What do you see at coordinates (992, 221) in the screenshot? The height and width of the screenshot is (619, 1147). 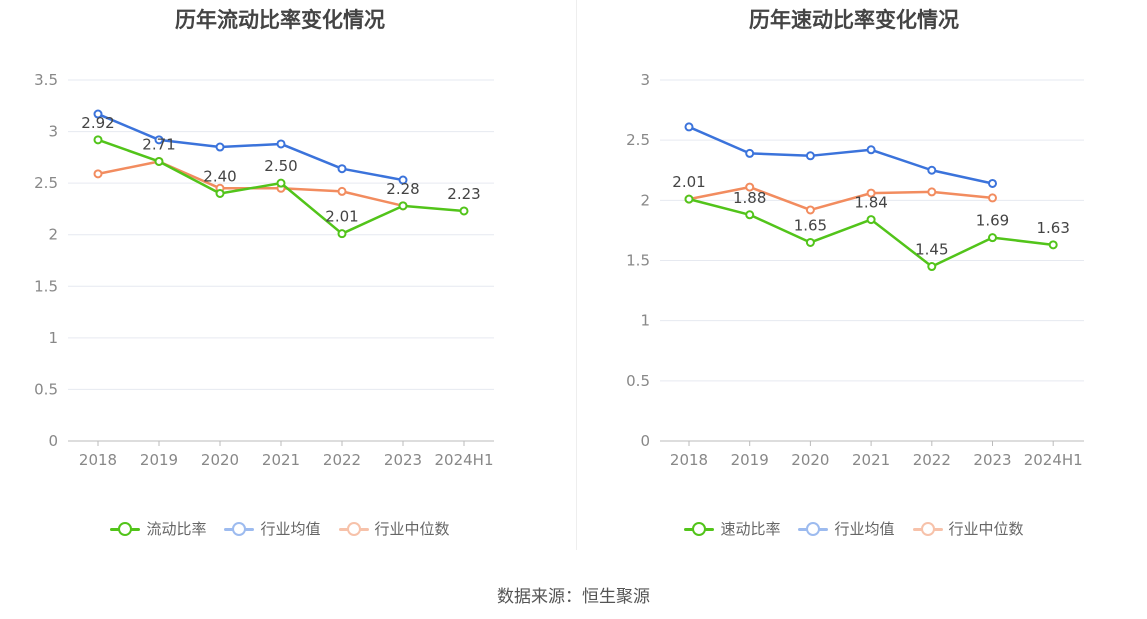 I see `data-label: 1.69` at bounding box center [992, 221].